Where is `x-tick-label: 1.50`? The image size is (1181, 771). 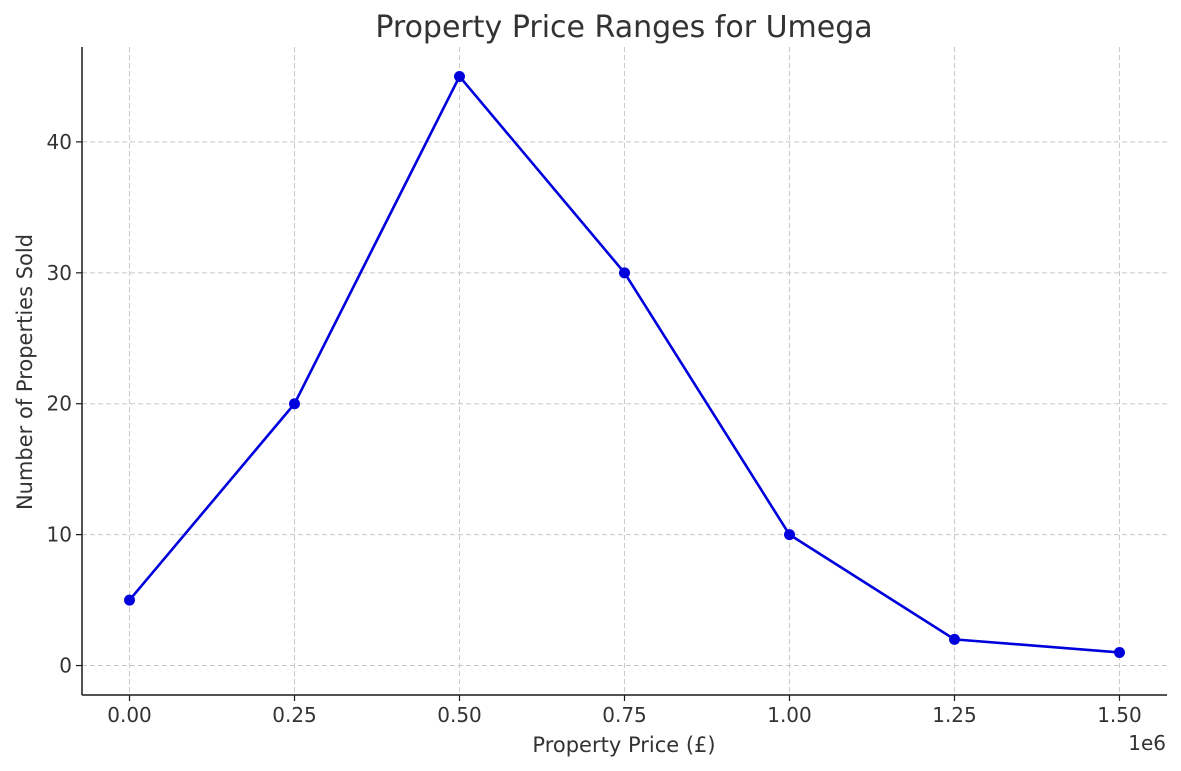
x-tick-label: 1.50 is located at coordinates (1119, 715).